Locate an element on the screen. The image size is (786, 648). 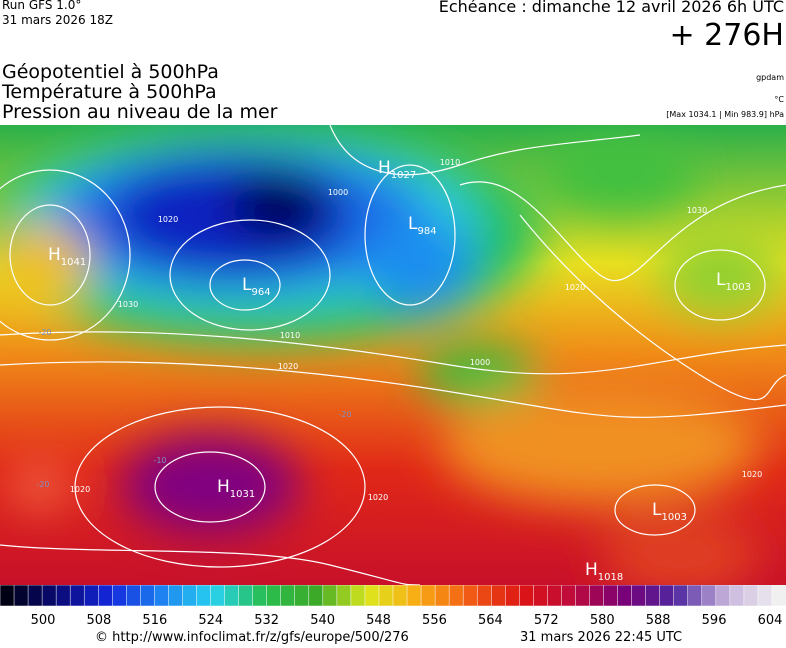
lead-time: + 276H is located at coordinates (727, 35).